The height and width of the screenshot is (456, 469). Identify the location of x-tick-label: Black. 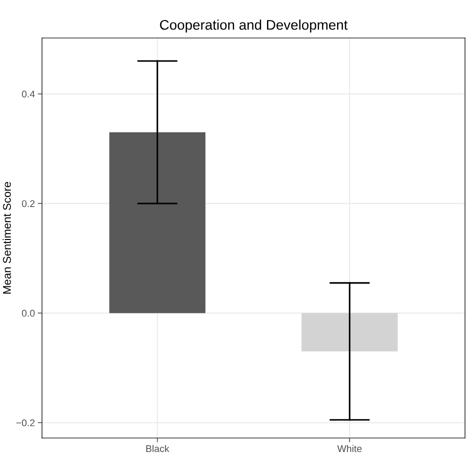
(158, 448).